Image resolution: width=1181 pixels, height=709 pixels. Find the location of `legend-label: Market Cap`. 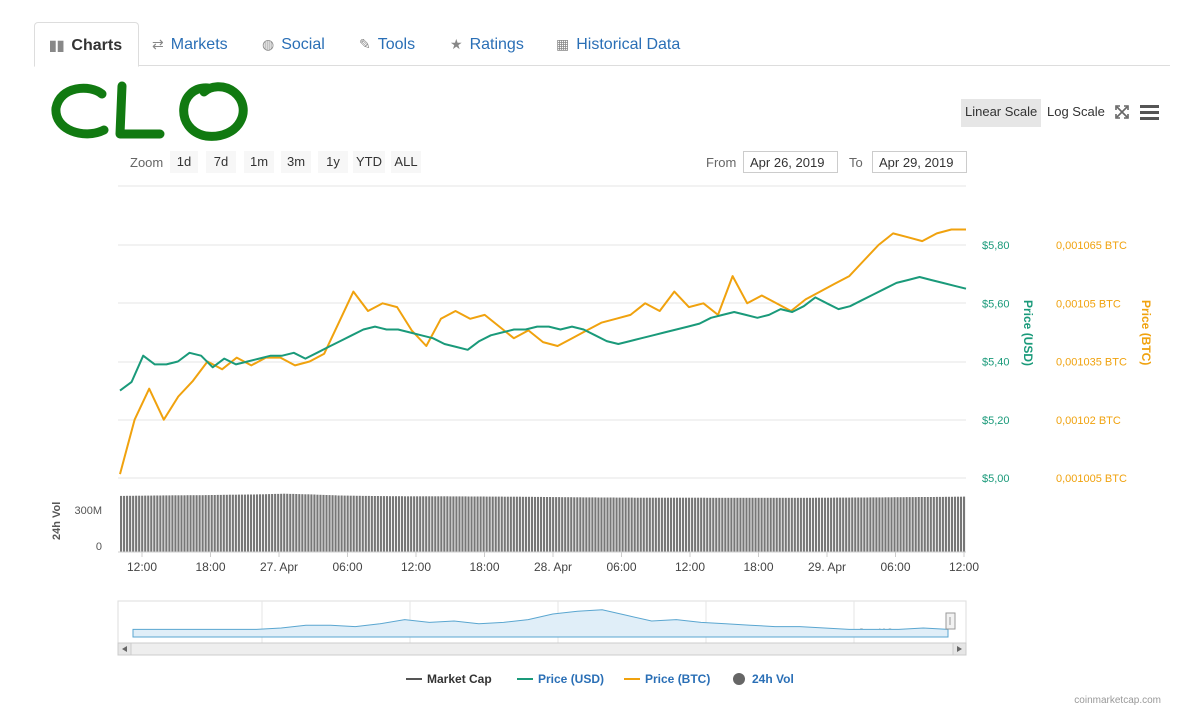

legend-label: Market Cap is located at coordinates (459, 679).